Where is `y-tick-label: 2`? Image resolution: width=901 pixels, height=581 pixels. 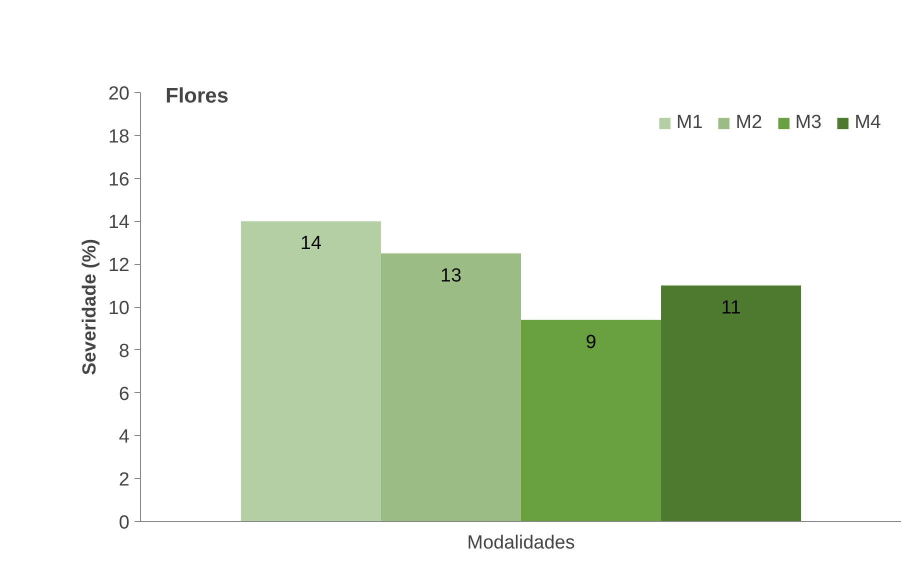
y-tick-label: 2 is located at coordinates (124, 480).